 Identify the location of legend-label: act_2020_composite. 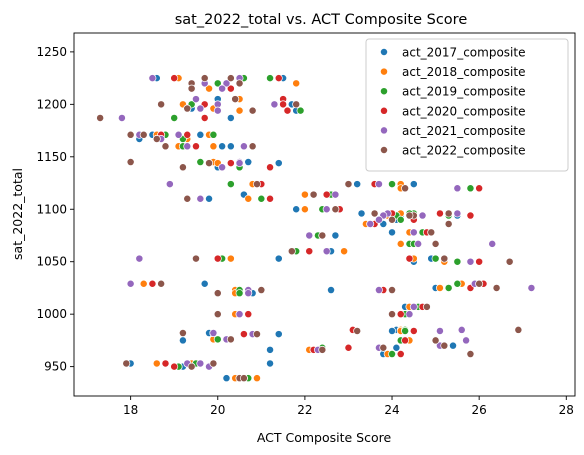
(463, 111).